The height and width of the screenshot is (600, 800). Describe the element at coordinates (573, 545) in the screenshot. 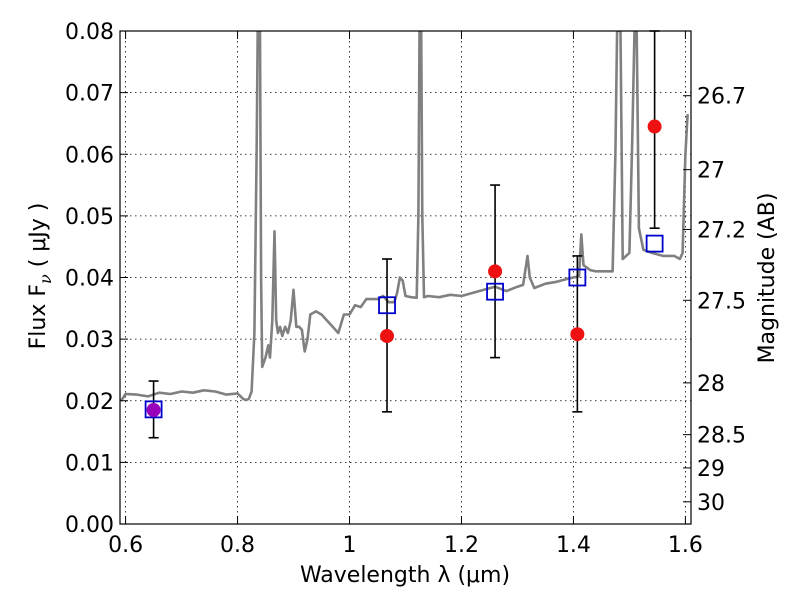

I see `x-tick-label: 1.4` at that location.